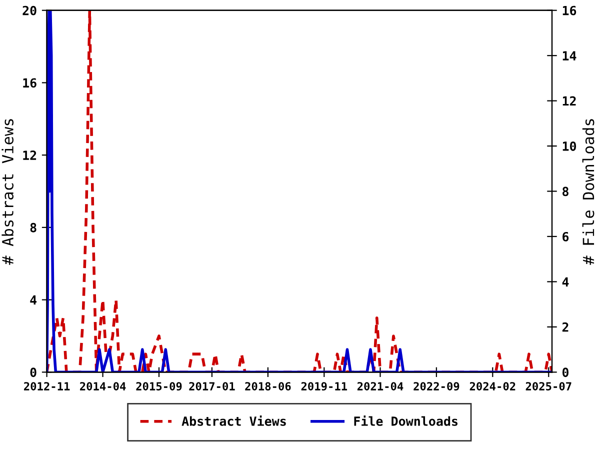 The width and height of the screenshot is (600, 450). I want to click on y2-tick-label: 6, so click(565, 237).